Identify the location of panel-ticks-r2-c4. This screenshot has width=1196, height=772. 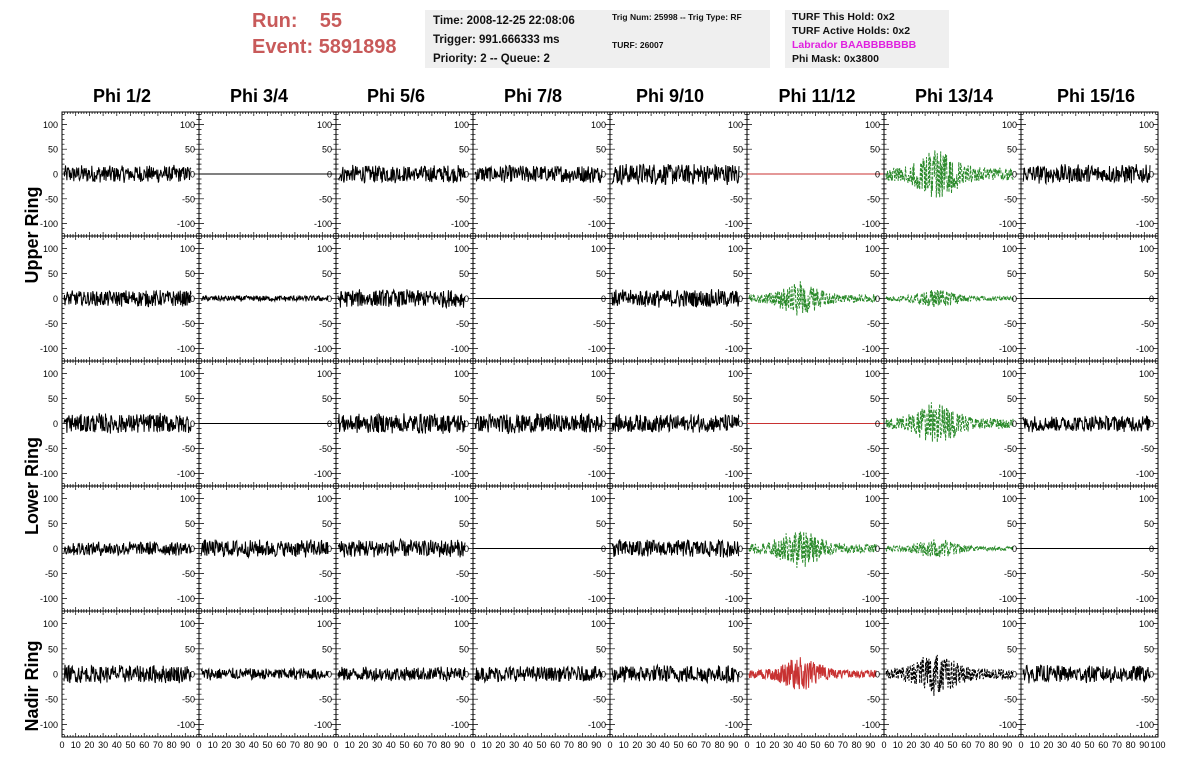
(678, 423).